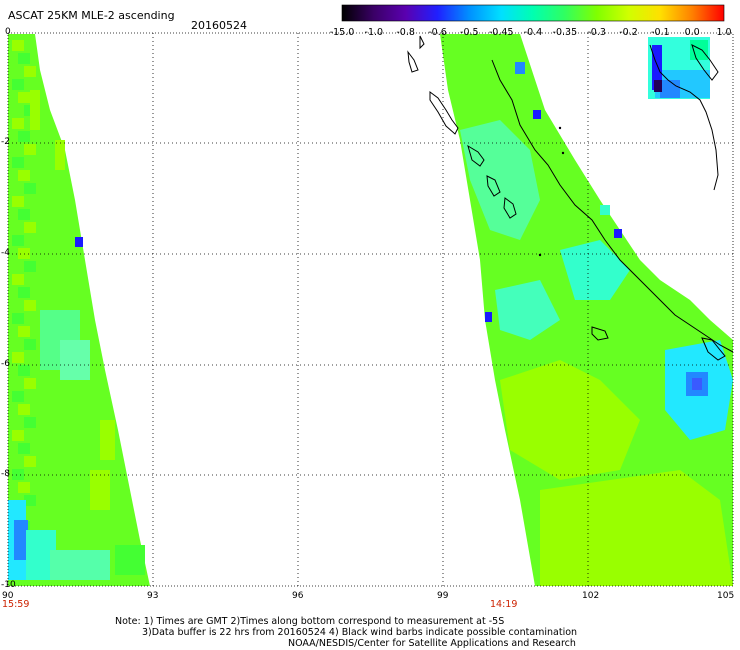  What do you see at coordinates (5, 253) in the screenshot?
I see `y-axis-label: -4` at bounding box center [5, 253].